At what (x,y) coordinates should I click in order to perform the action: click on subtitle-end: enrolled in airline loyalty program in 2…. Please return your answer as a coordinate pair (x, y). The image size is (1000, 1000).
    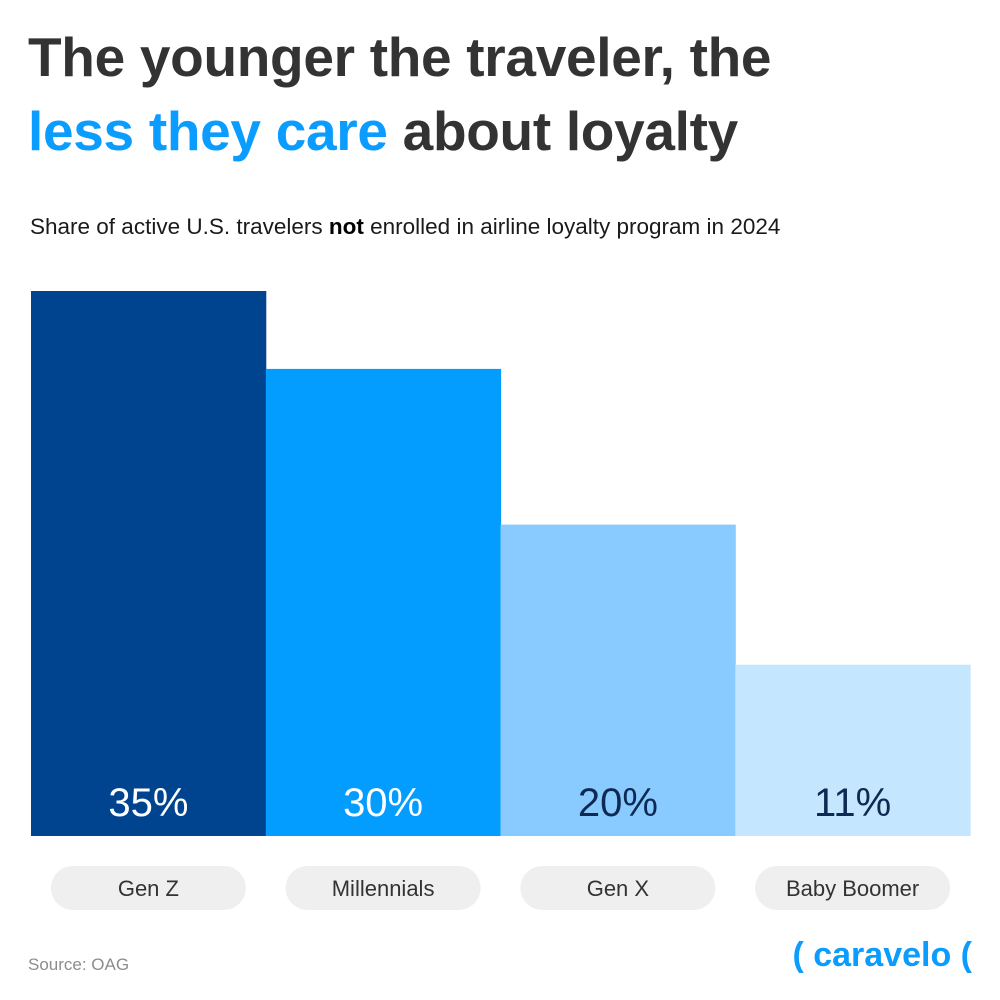
    Looking at the image, I should click on (575, 226).